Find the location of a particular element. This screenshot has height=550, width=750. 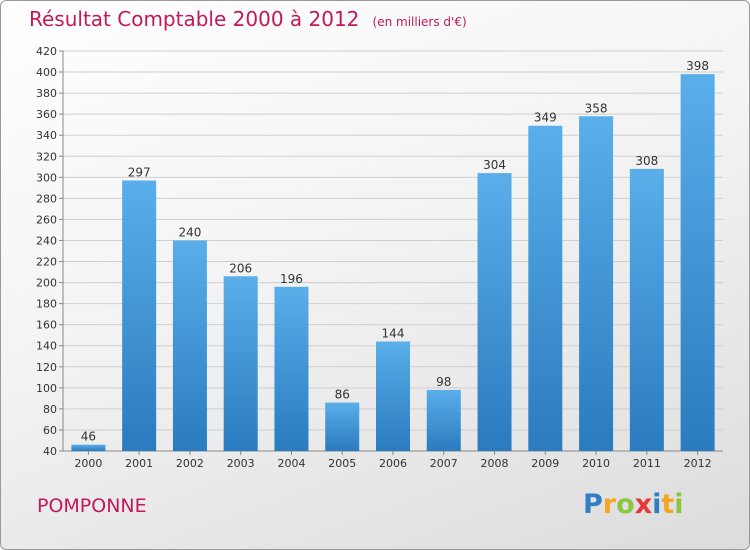

y-tick-label: 280 is located at coordinates (46, 198).